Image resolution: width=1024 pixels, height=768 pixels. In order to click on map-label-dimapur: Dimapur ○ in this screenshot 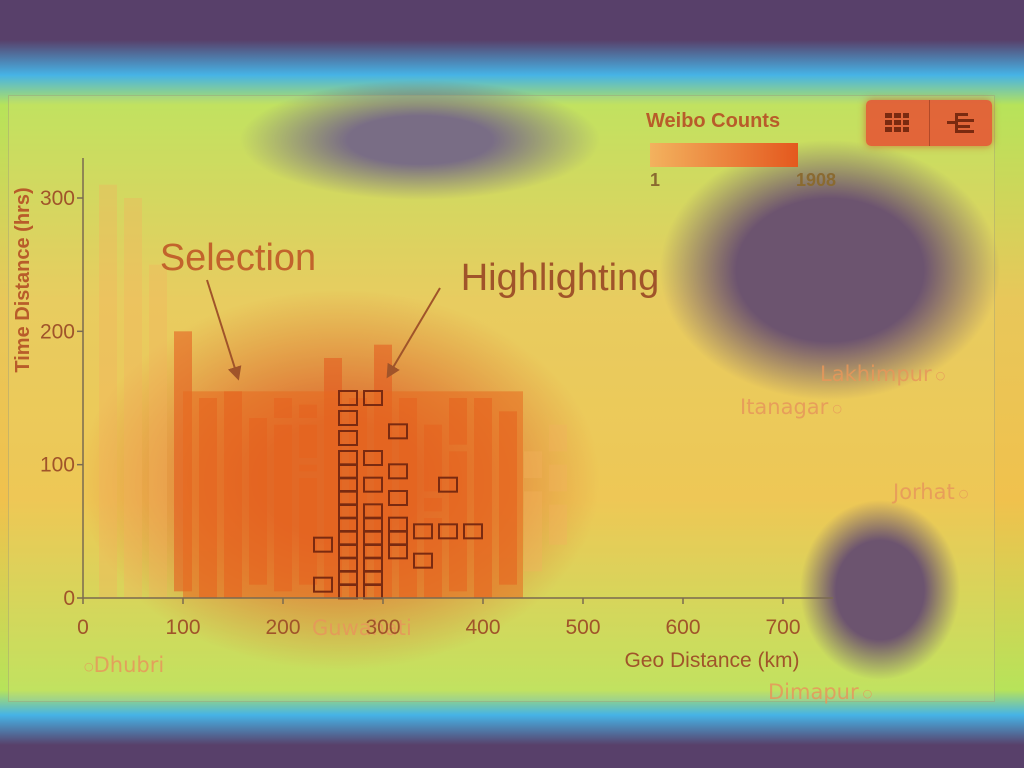, I will do `click(820, 692)`.